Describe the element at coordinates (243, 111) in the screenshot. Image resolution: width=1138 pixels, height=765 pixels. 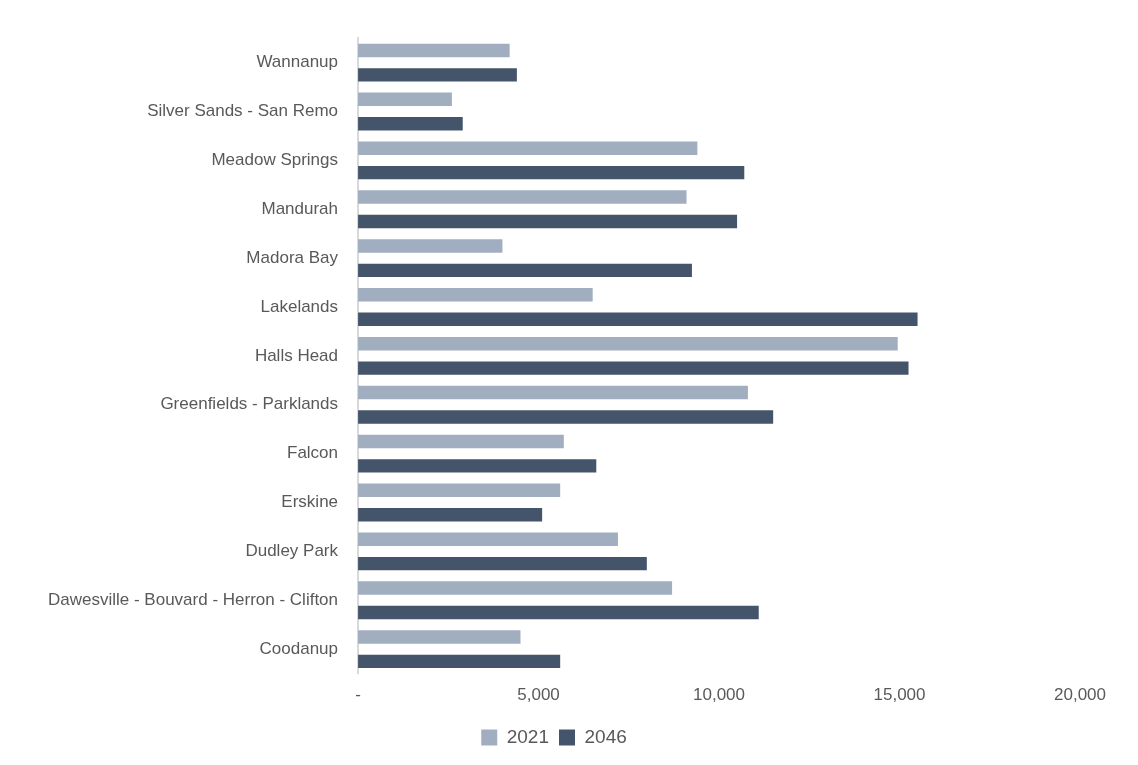
I see `y-tick-label: Silver Sands - San Remo` at that location.